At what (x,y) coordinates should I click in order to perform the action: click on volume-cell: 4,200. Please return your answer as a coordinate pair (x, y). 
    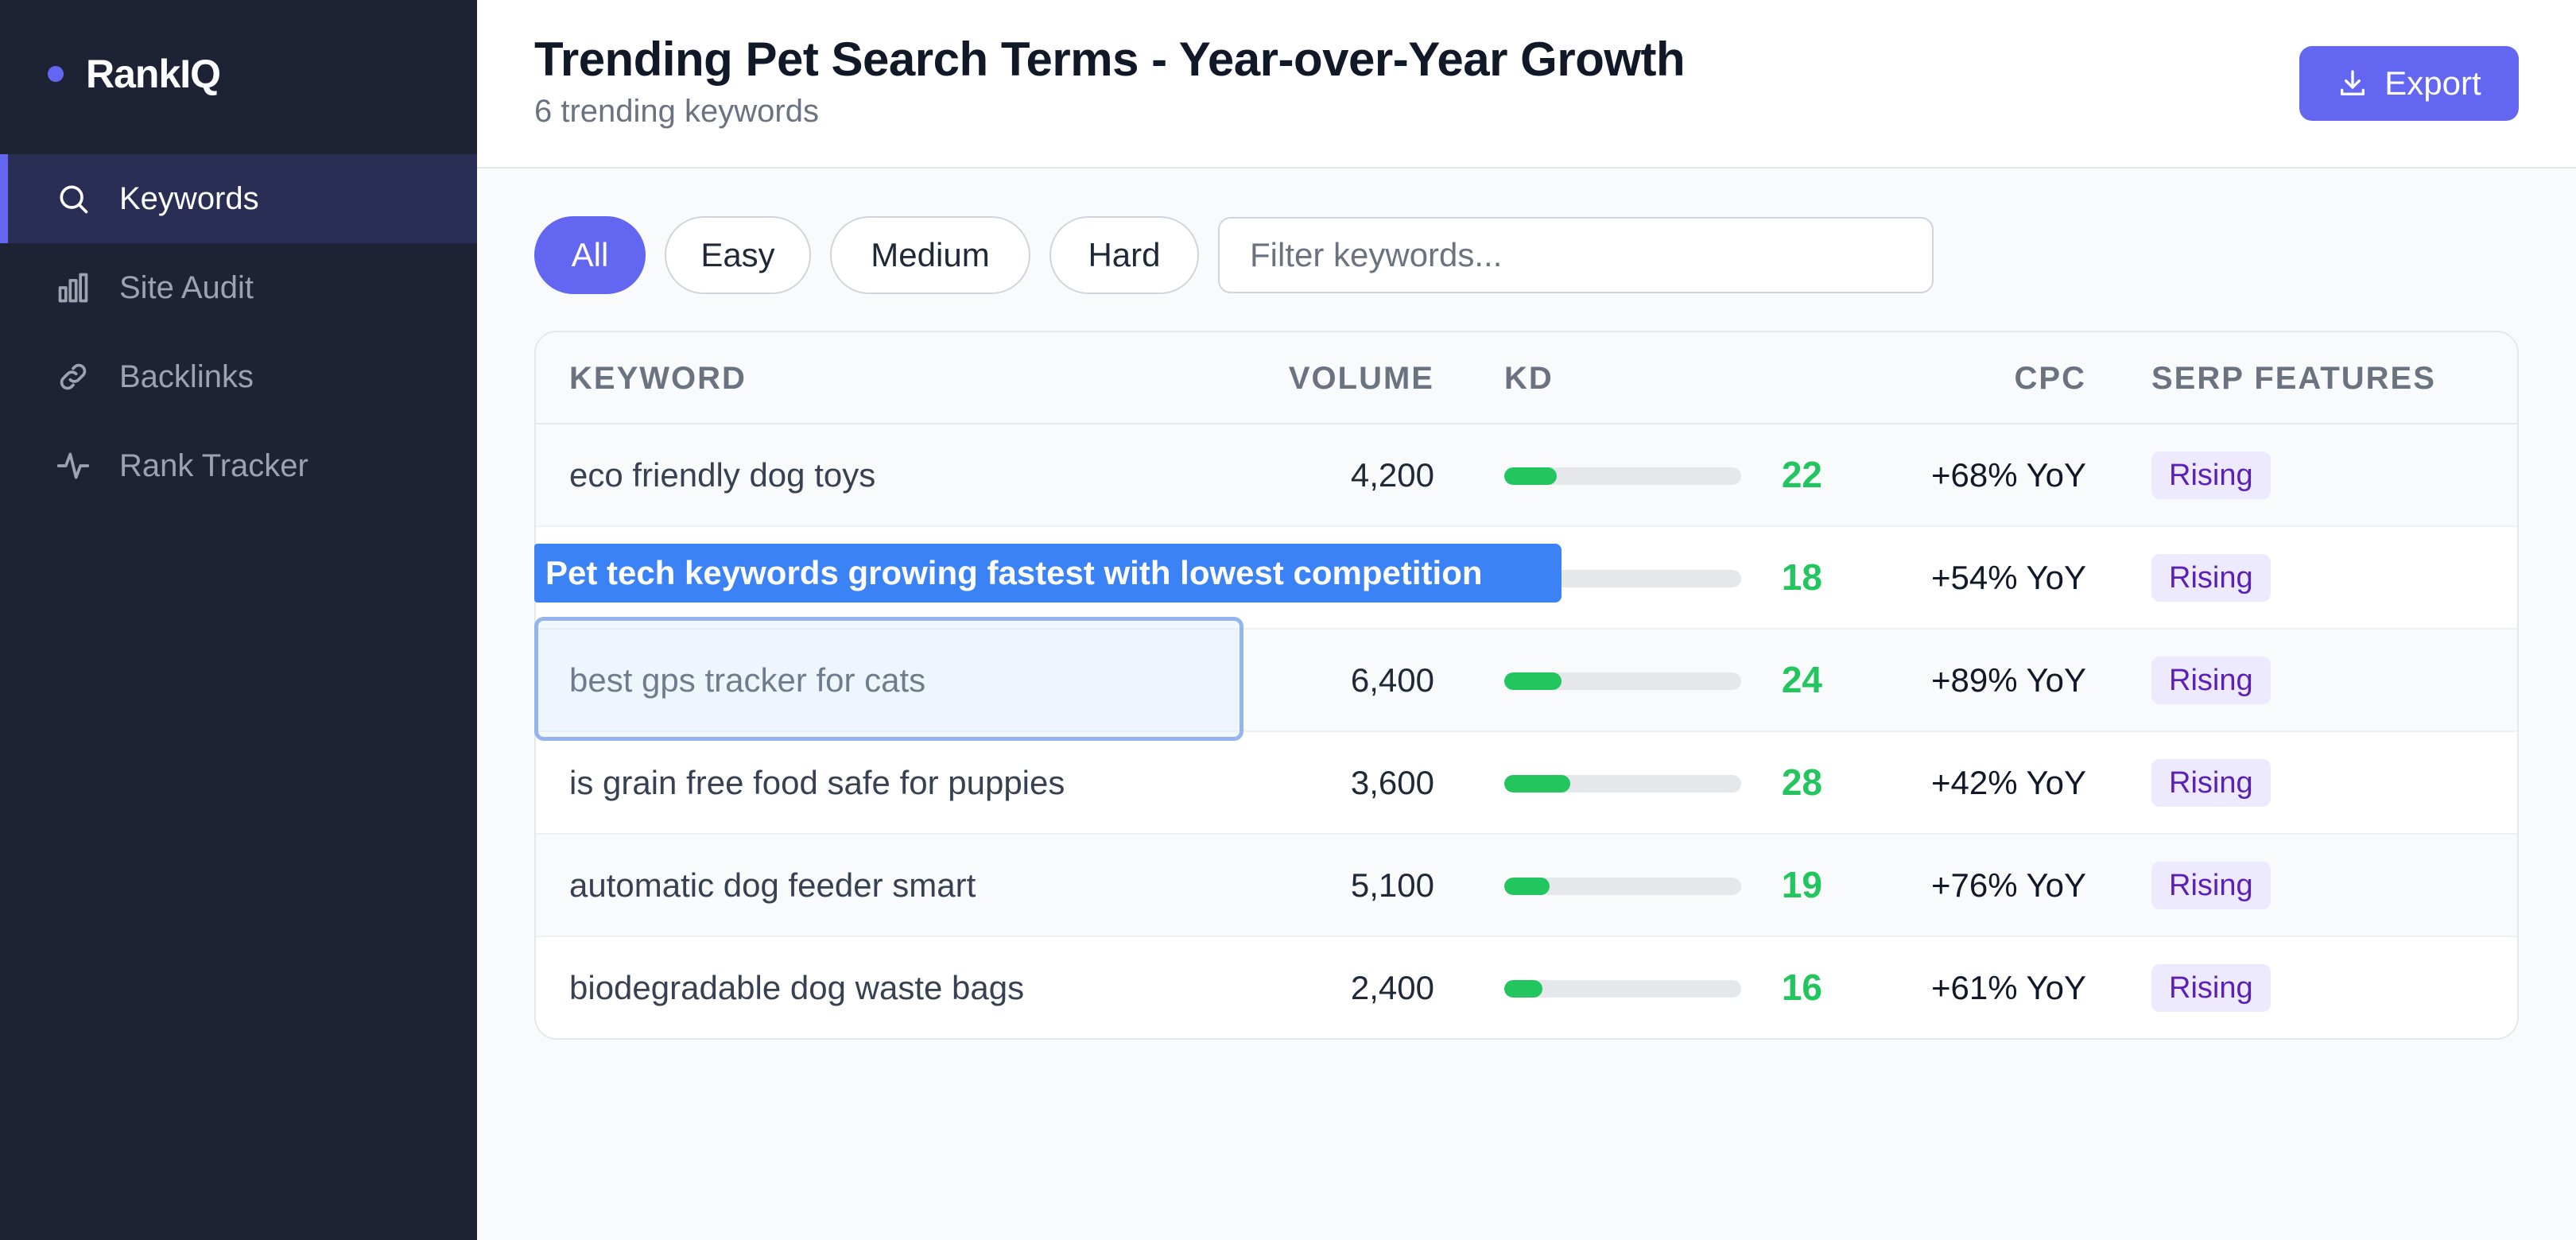
    Looking at the image, I should click on (1392, 475).